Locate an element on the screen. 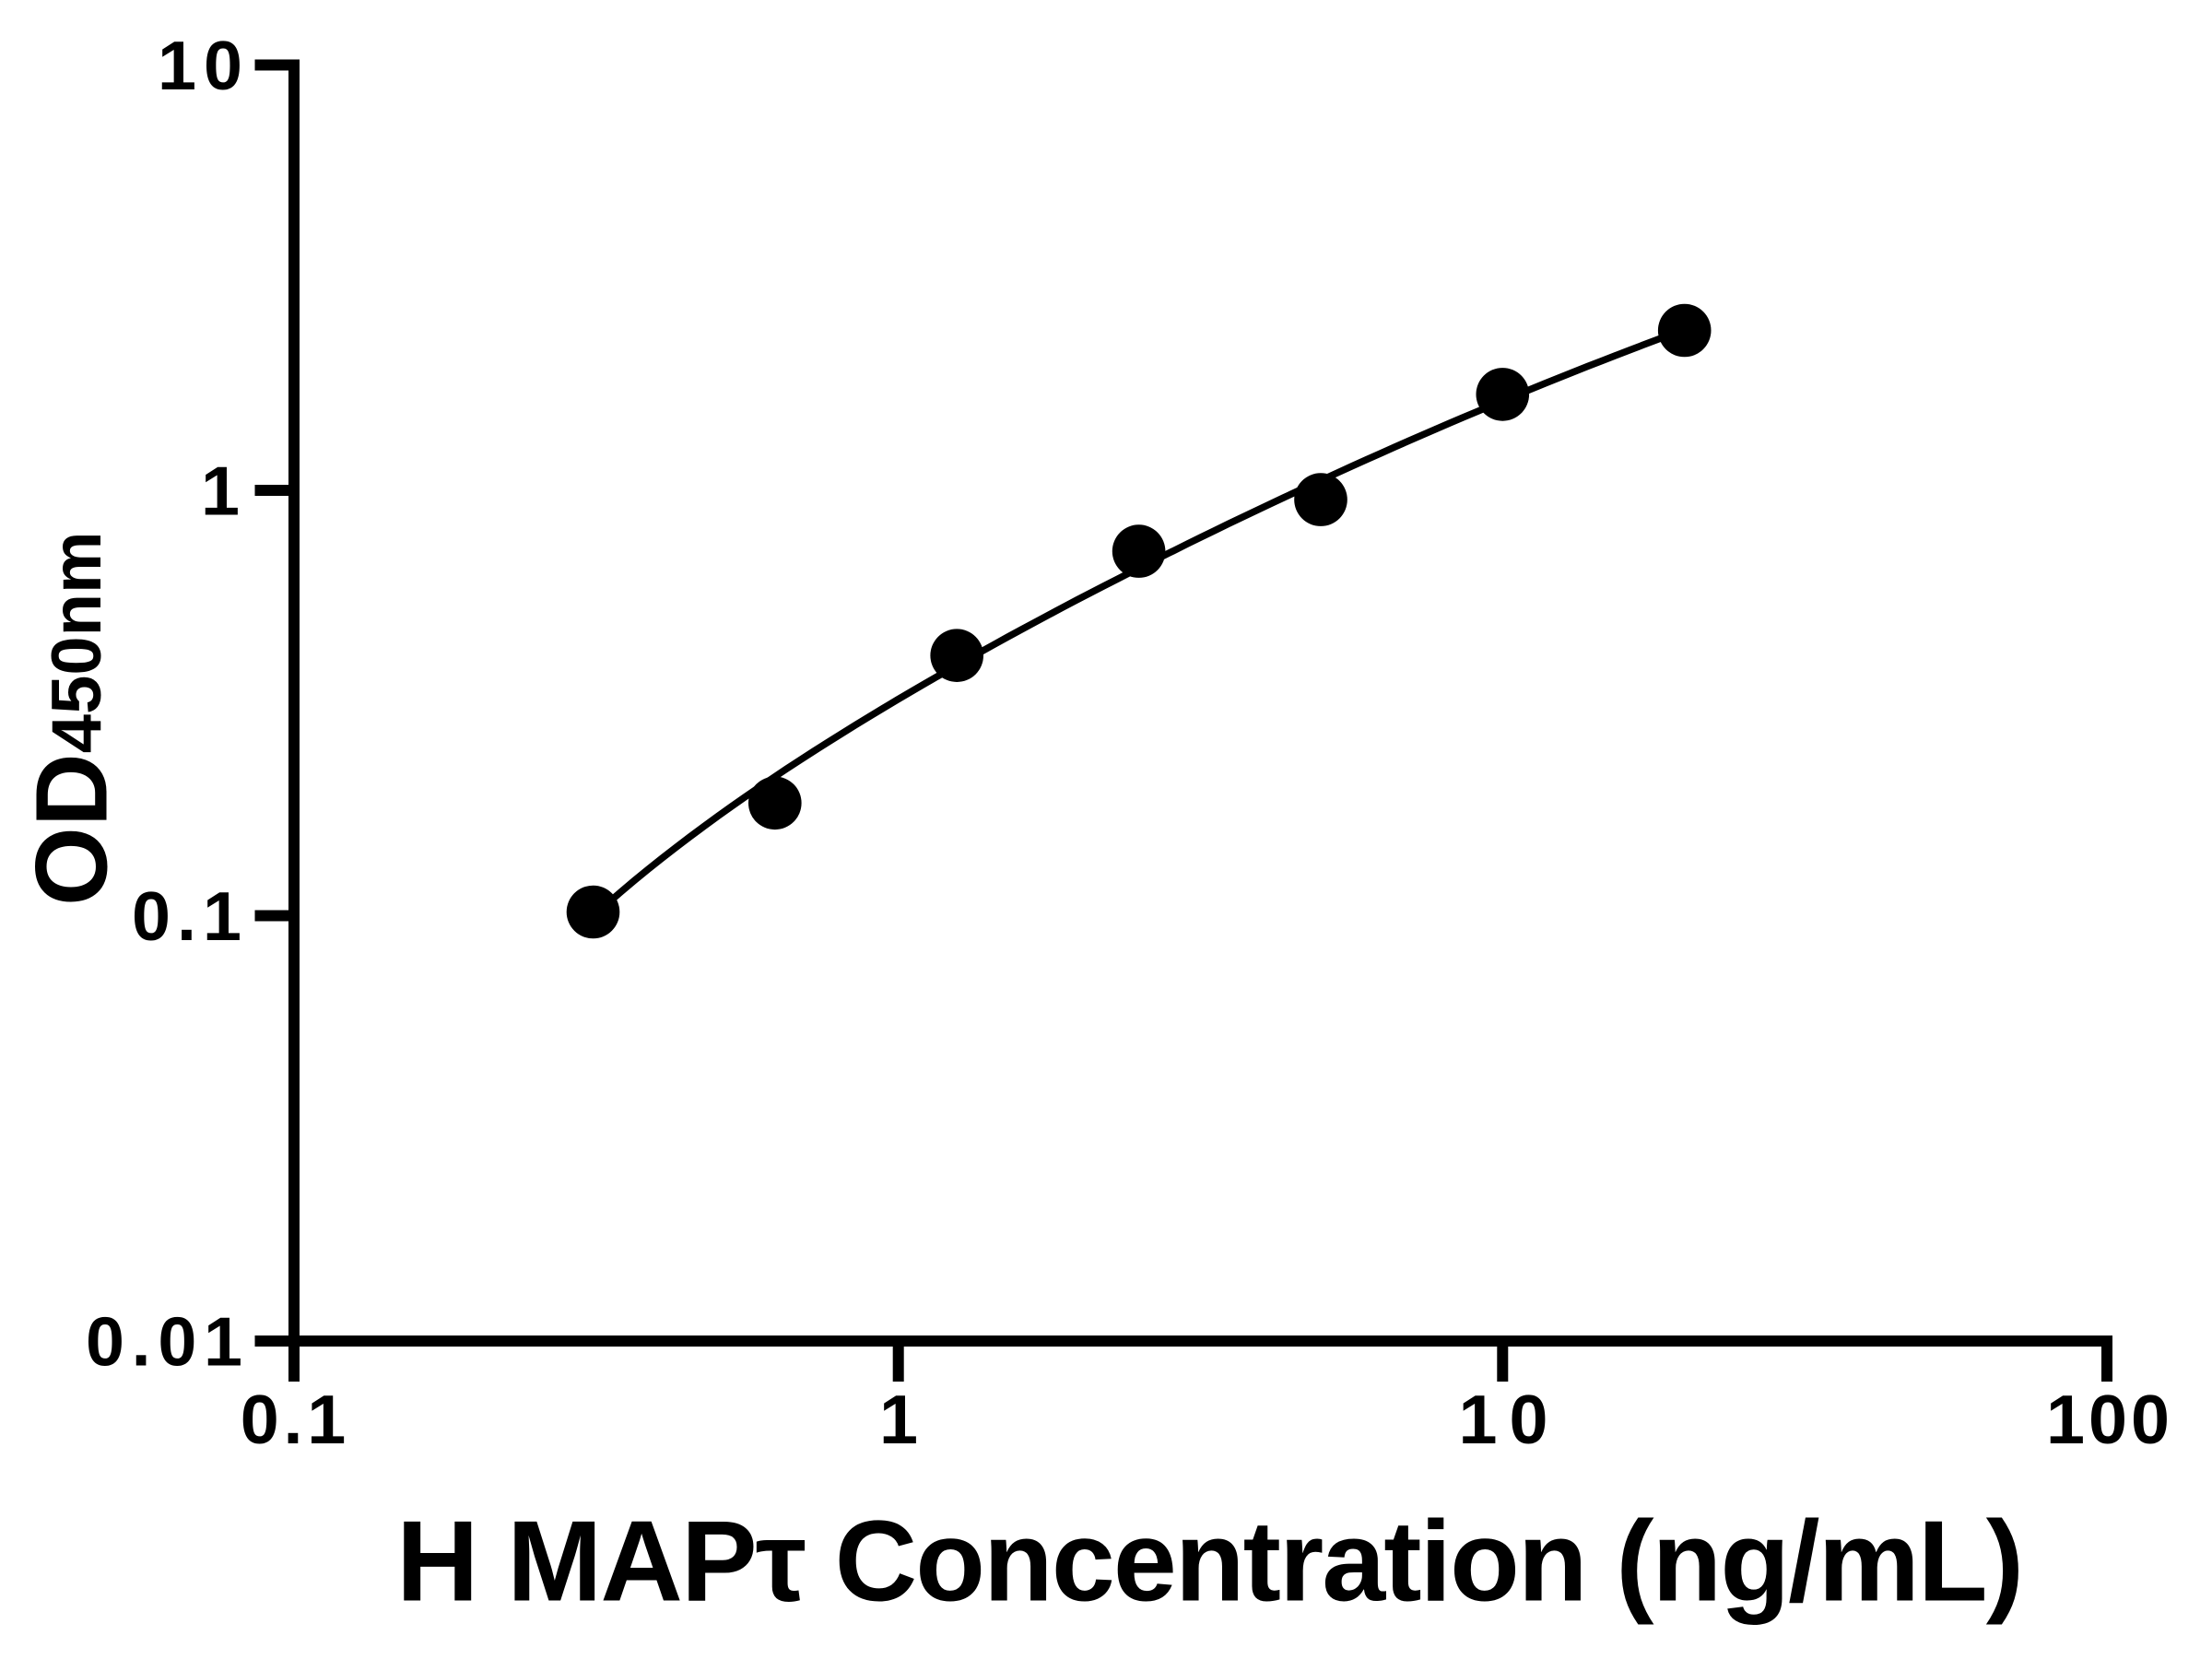  svg-text: OD is located at coordinates (72, 829).